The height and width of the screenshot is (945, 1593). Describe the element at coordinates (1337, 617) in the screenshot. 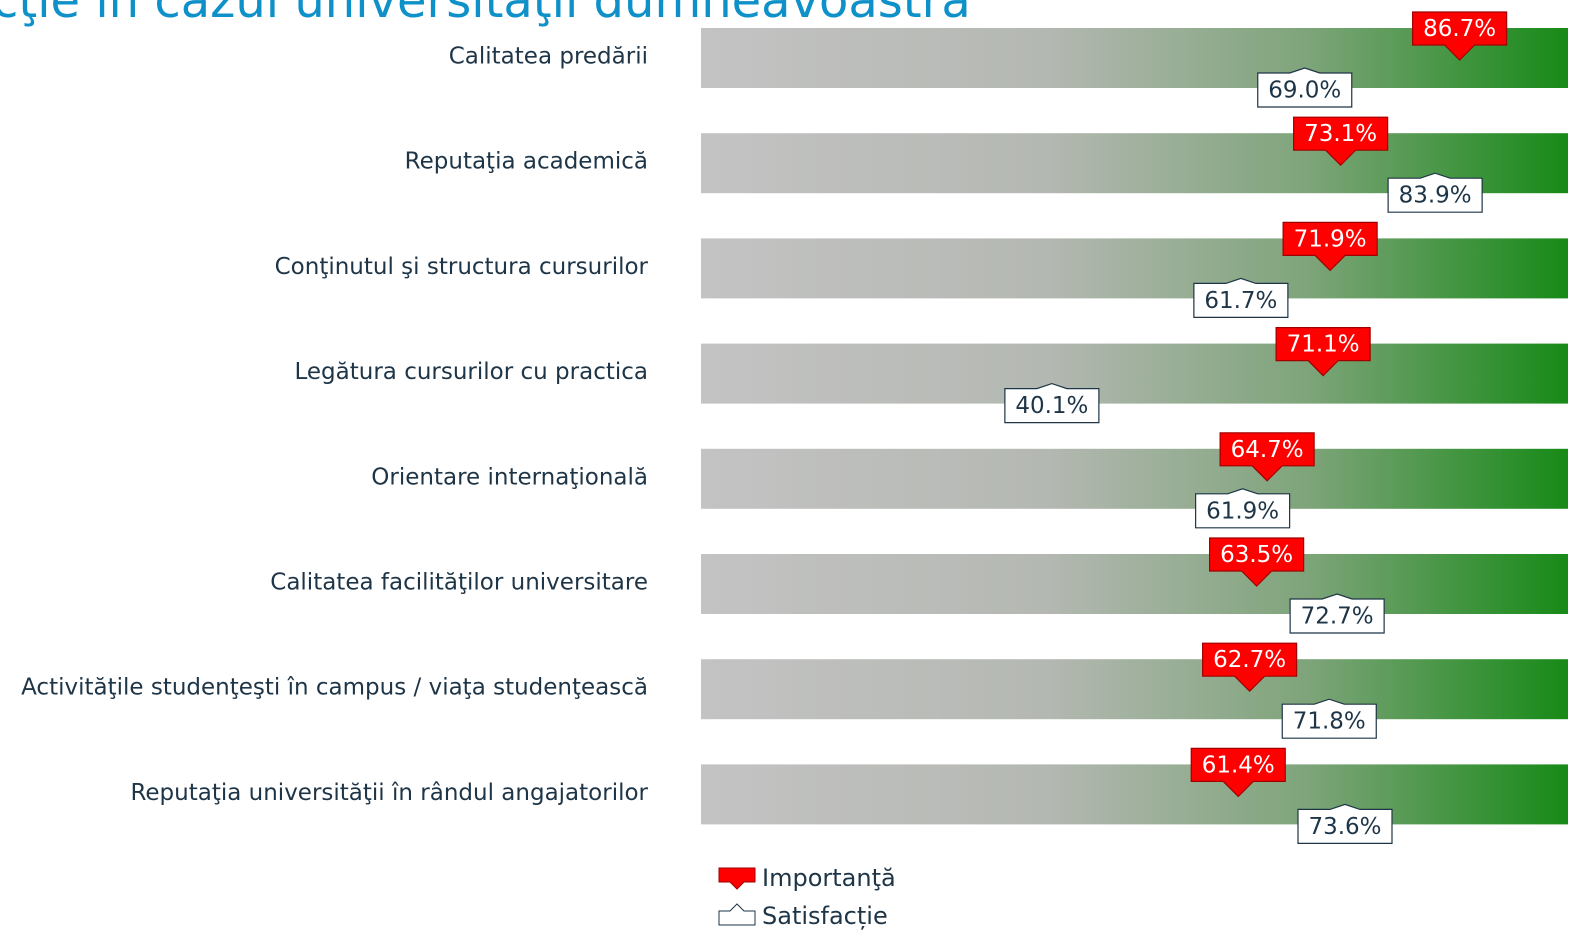

I see `value-label: 72.7%` at that location.